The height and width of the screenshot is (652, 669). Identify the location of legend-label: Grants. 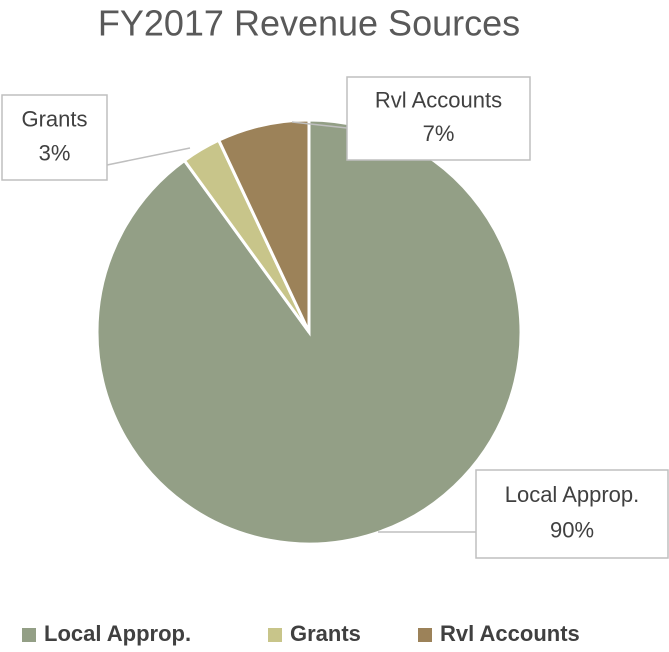
(325, 633).